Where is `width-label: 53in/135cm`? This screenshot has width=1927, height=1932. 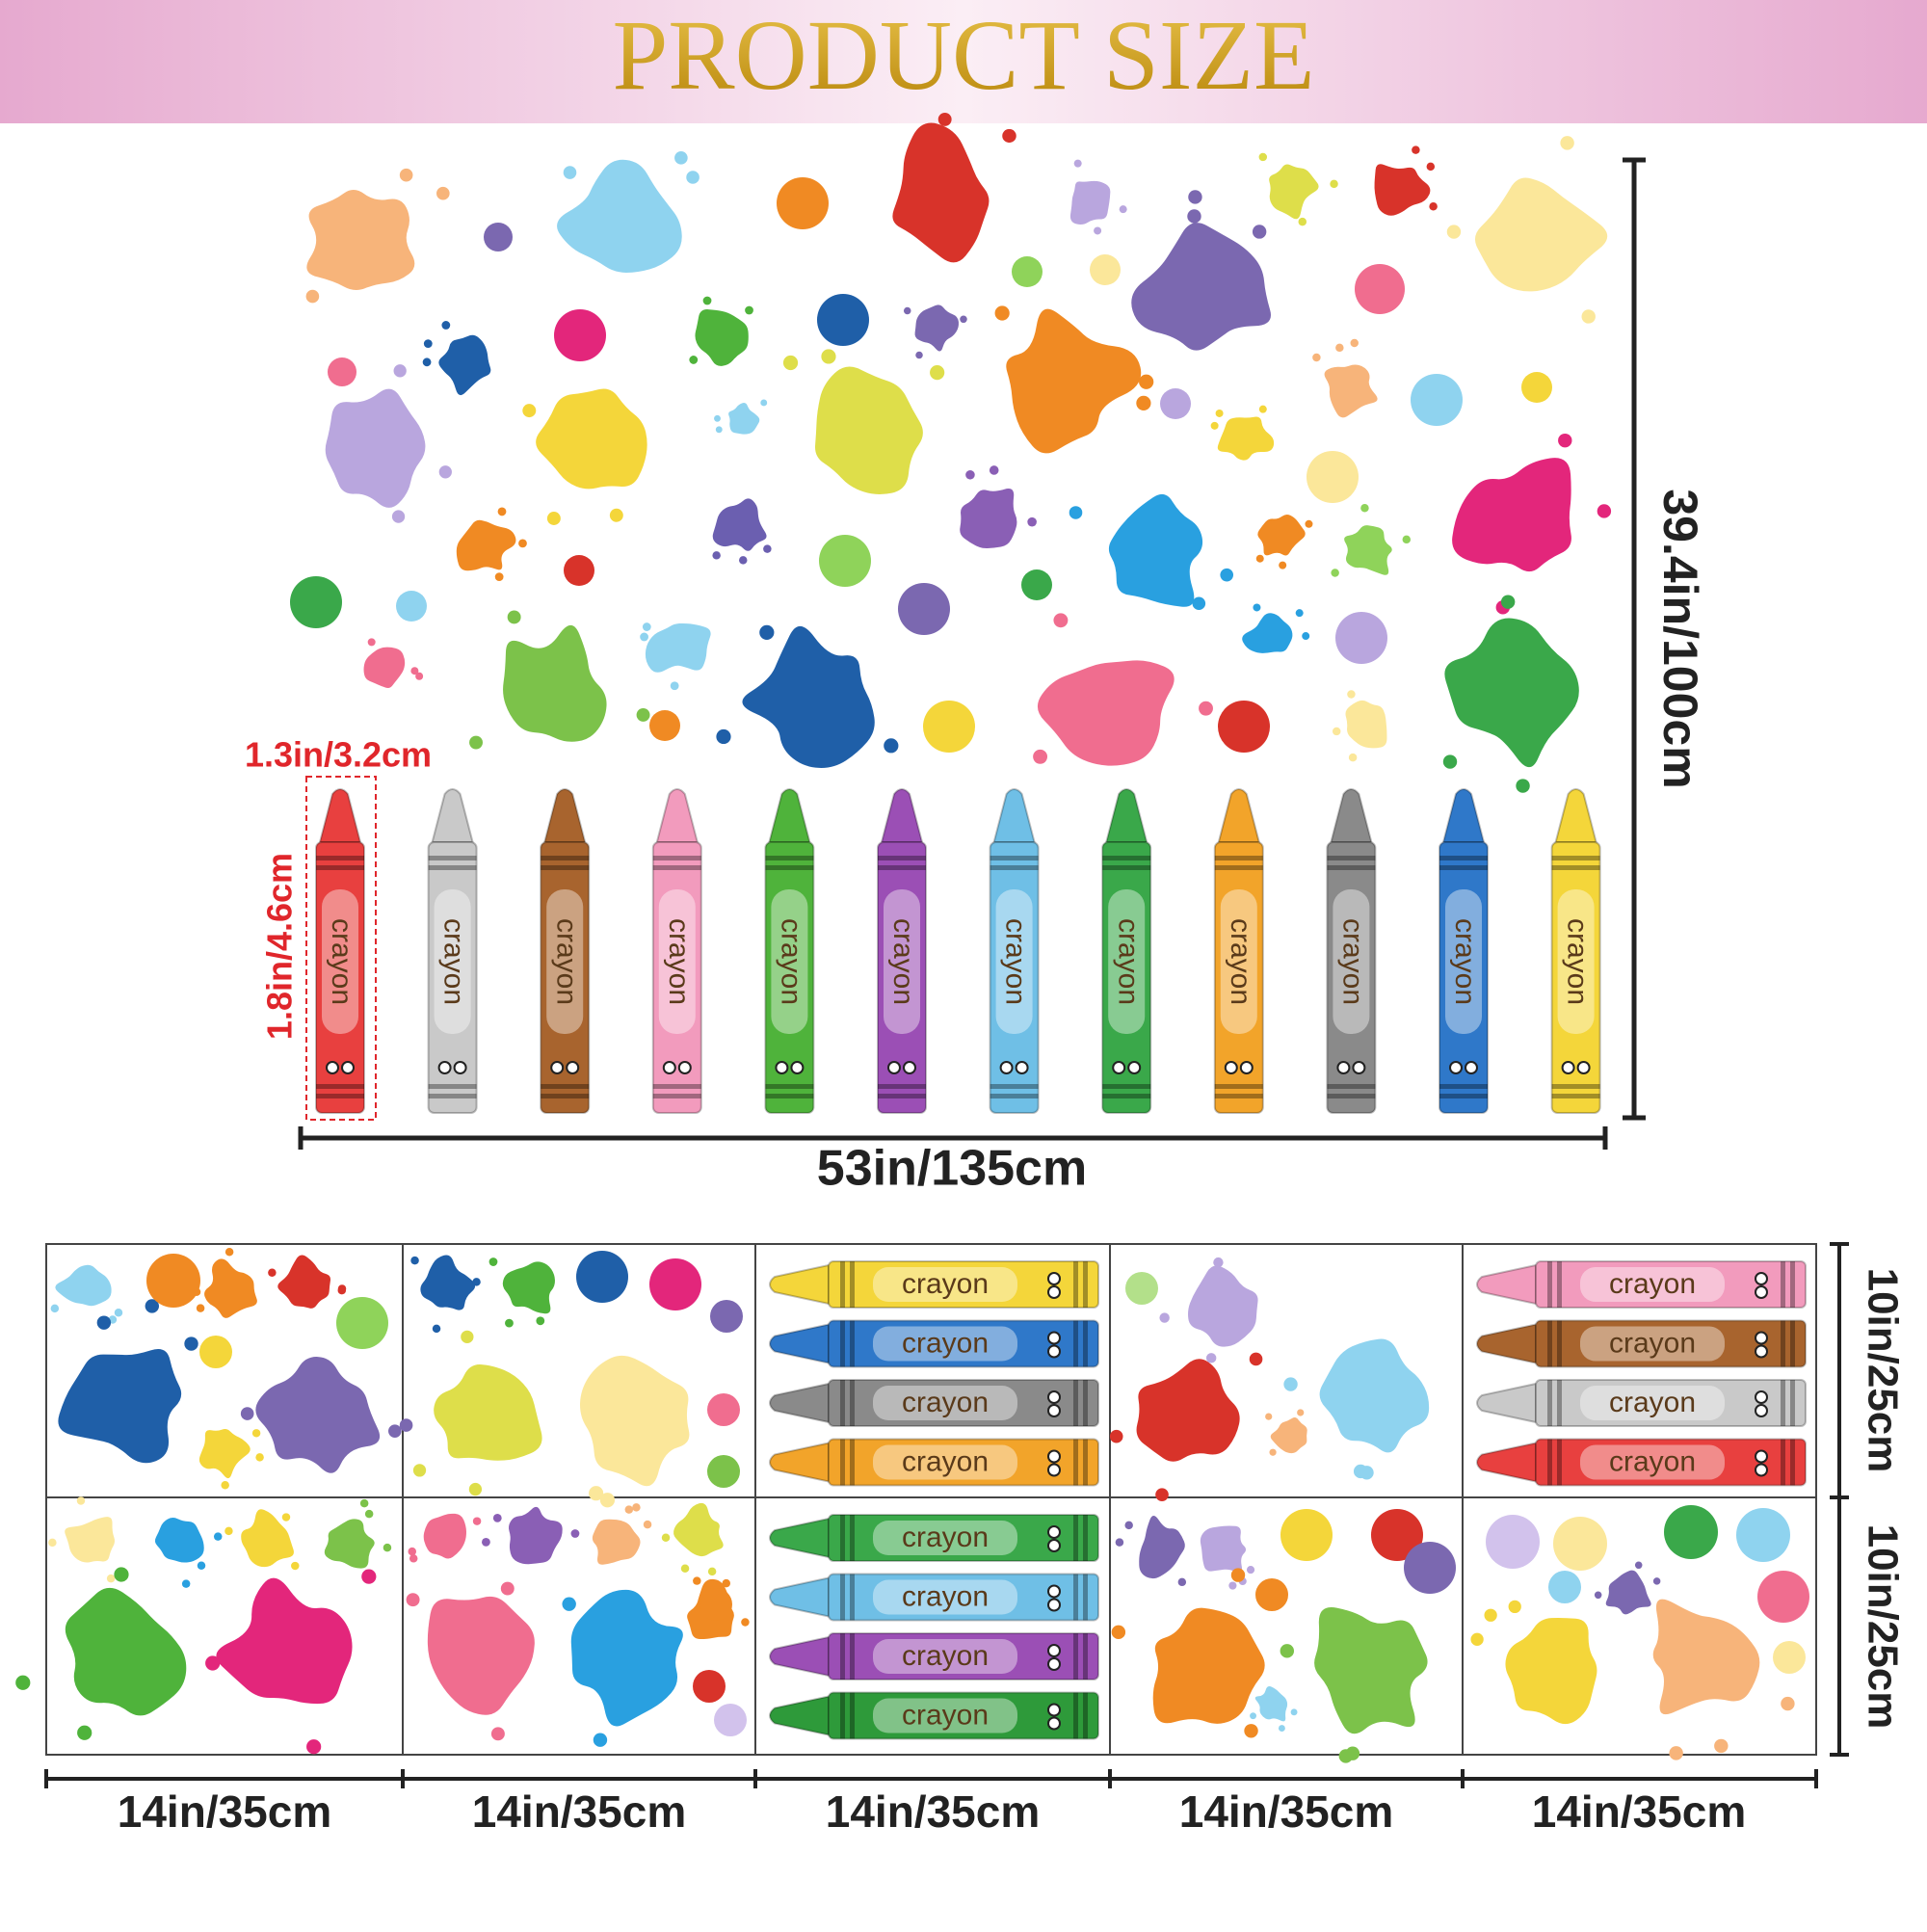
width-label: 53in/135cm is located at coordinates (952, 1169).